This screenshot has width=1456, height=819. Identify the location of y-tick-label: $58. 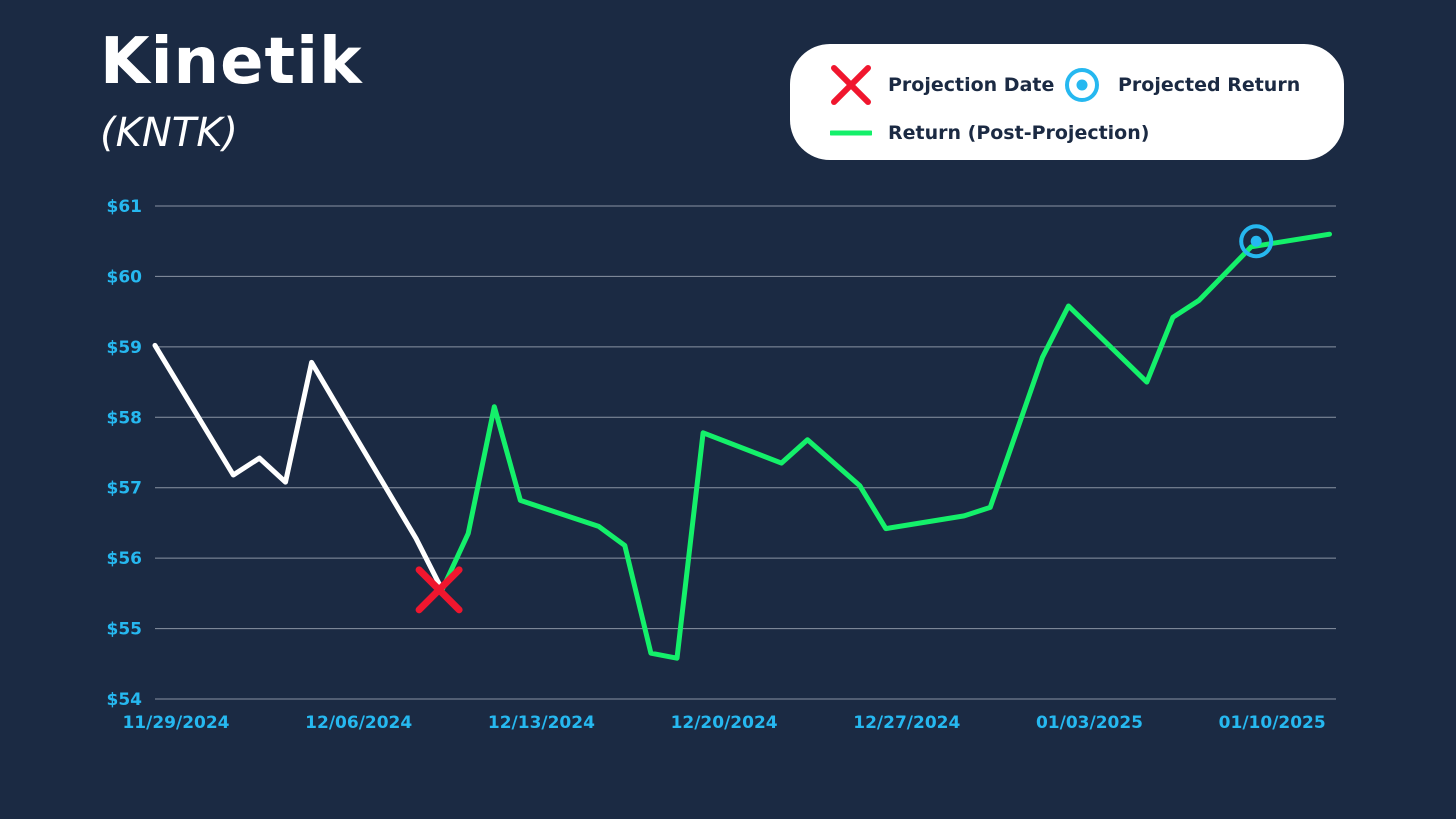
(125, 418).